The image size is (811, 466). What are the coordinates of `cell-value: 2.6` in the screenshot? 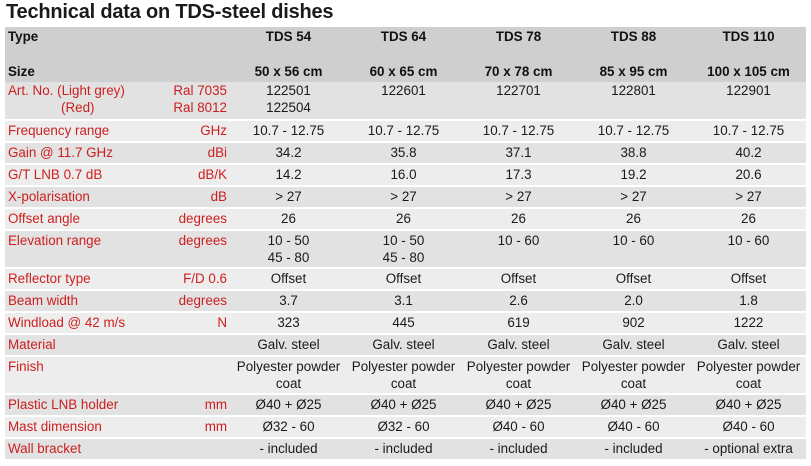 It's located at (518, 301).